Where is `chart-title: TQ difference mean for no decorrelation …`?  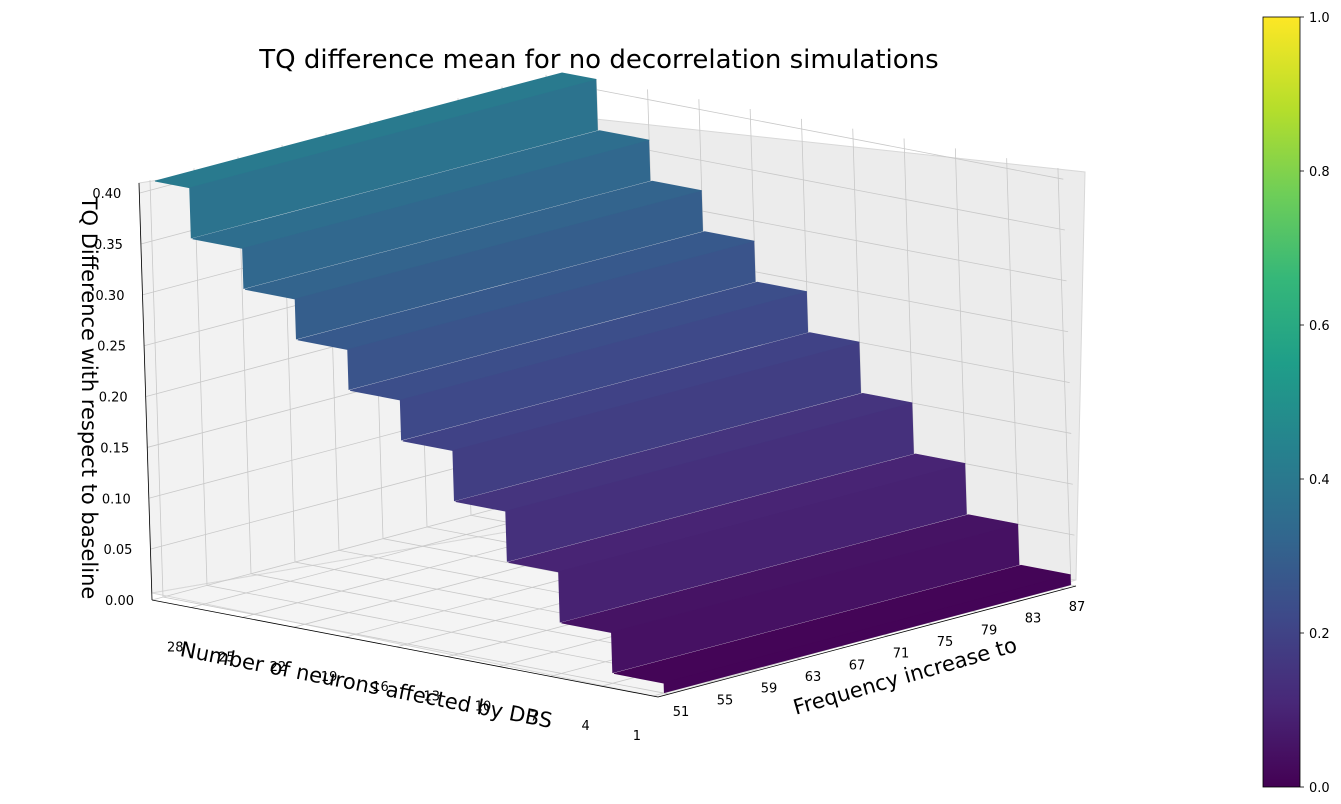
chart-title: TQ difference mean for no decorrelation … is located at coordinates (598, 60).